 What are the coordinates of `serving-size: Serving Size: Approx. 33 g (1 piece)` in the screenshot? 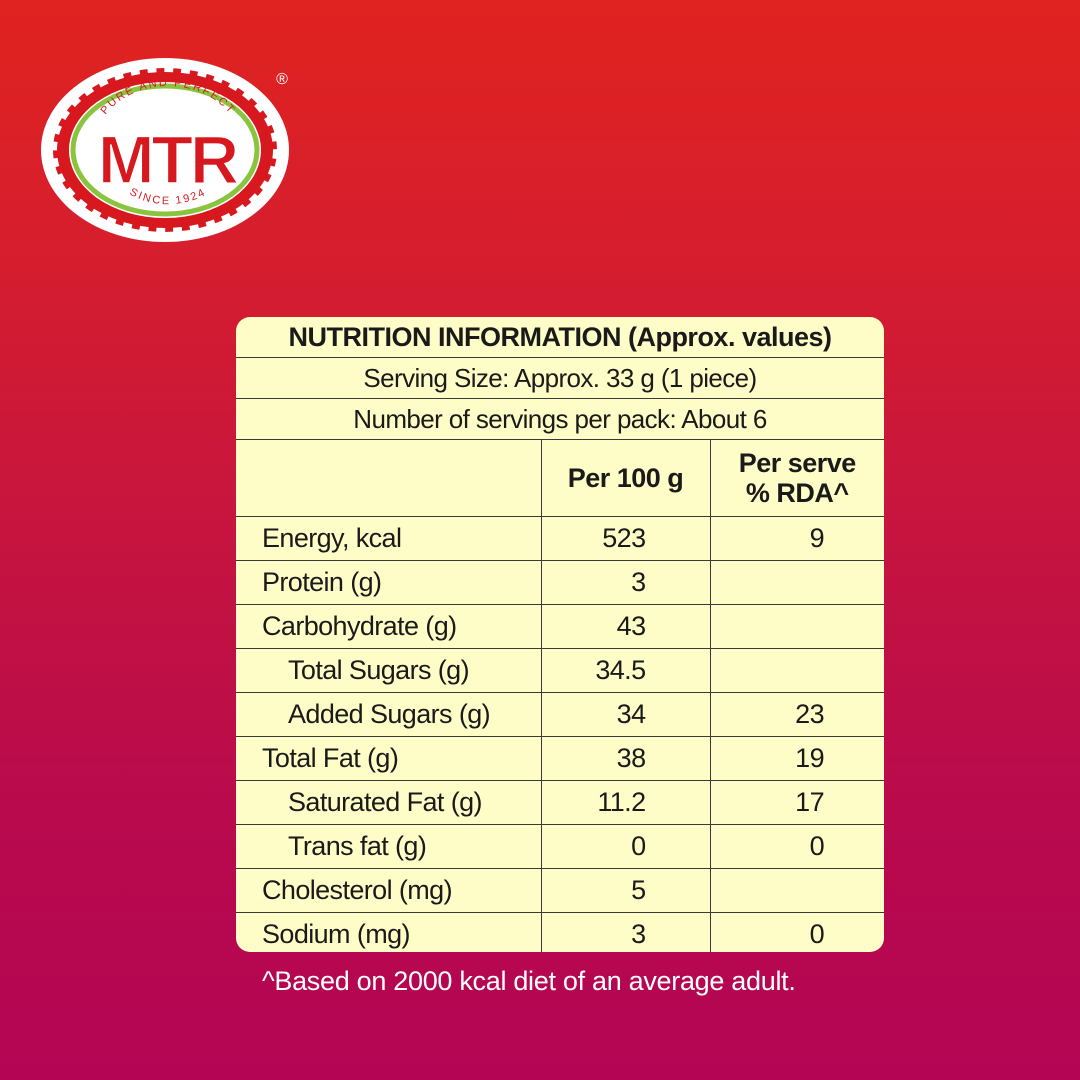 It's located at (560, 378).